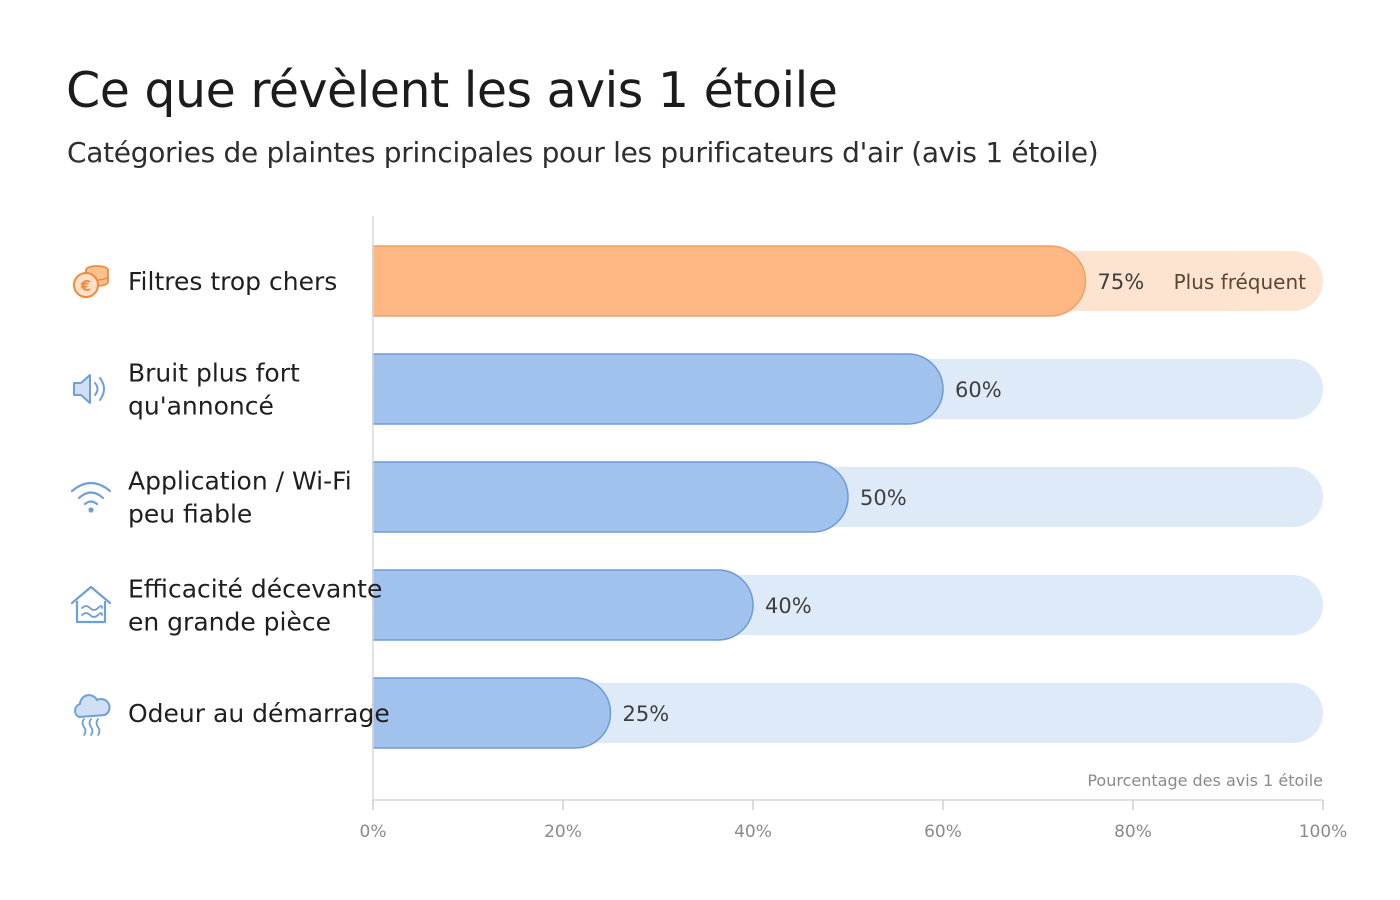 This screenshot has height=900, width=1400. I want to click on x-tick-label: 20%, so click(563, 832).